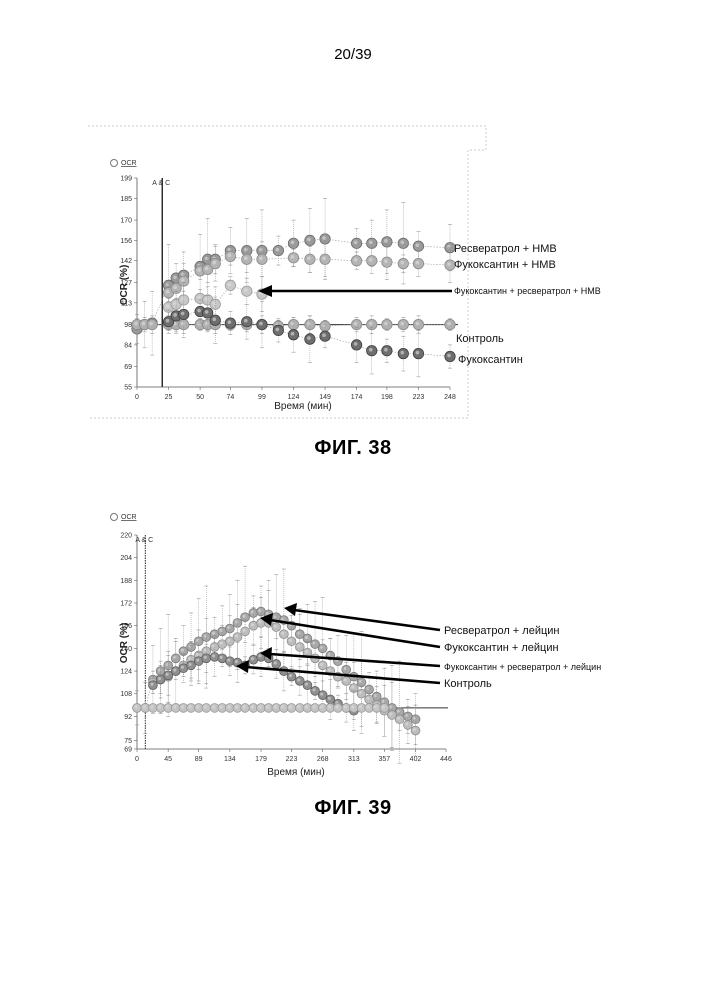 Image resolution: width=706 pixels, height=999 pixels. Describe the element at coordinates (137, 759) in the screenshot. I see `f39-xtick-label: 0` at that location.